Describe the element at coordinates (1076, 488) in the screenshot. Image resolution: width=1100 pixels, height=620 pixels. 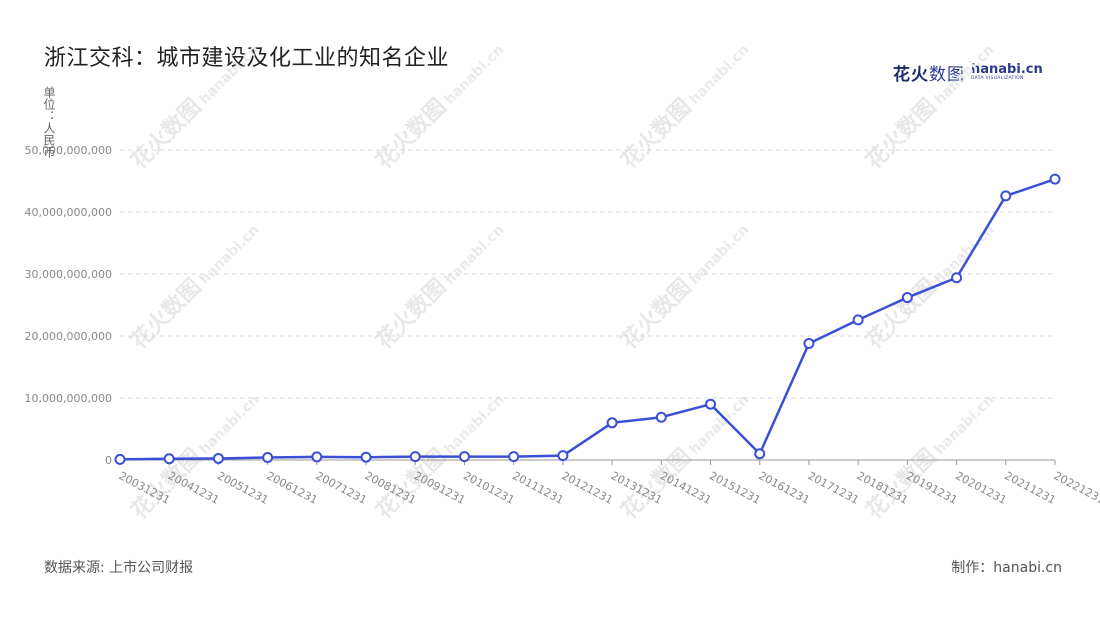
I see `x-tick-label: 20221231` at that location.